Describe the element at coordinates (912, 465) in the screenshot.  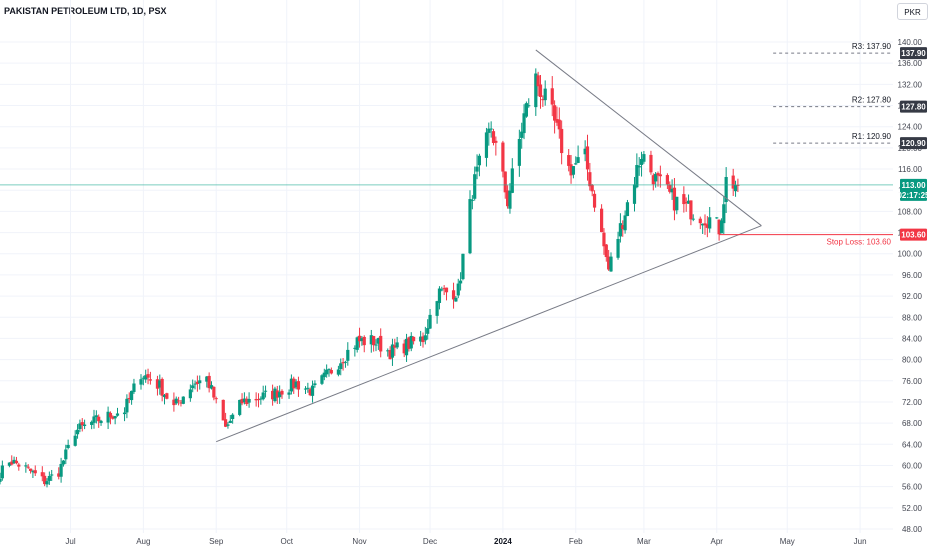
I see `y-tick-label: 60.00` at that location.